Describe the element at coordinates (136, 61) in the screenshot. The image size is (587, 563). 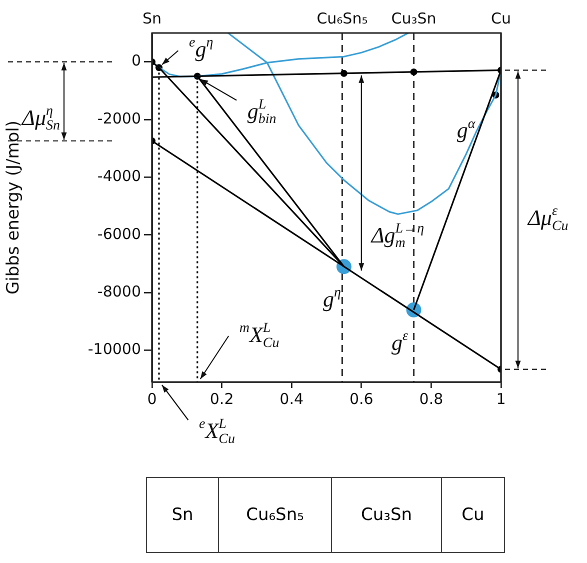
I see `y-tick-label: 0` at that location.